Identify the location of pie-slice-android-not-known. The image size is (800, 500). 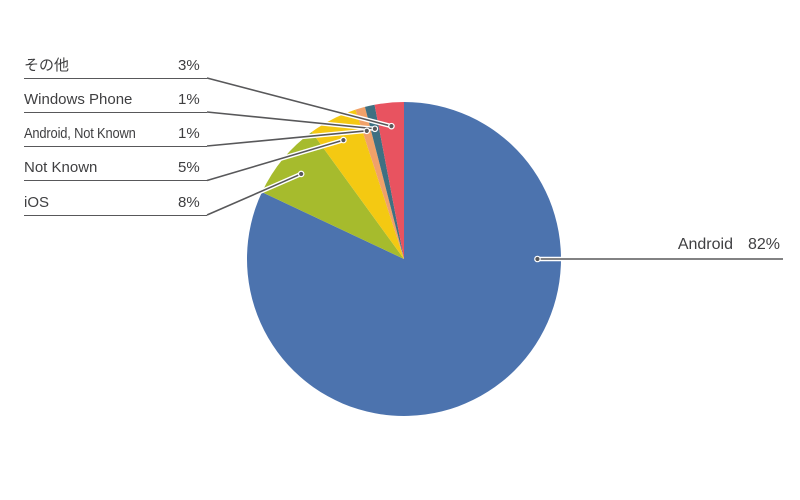
(379, 183).